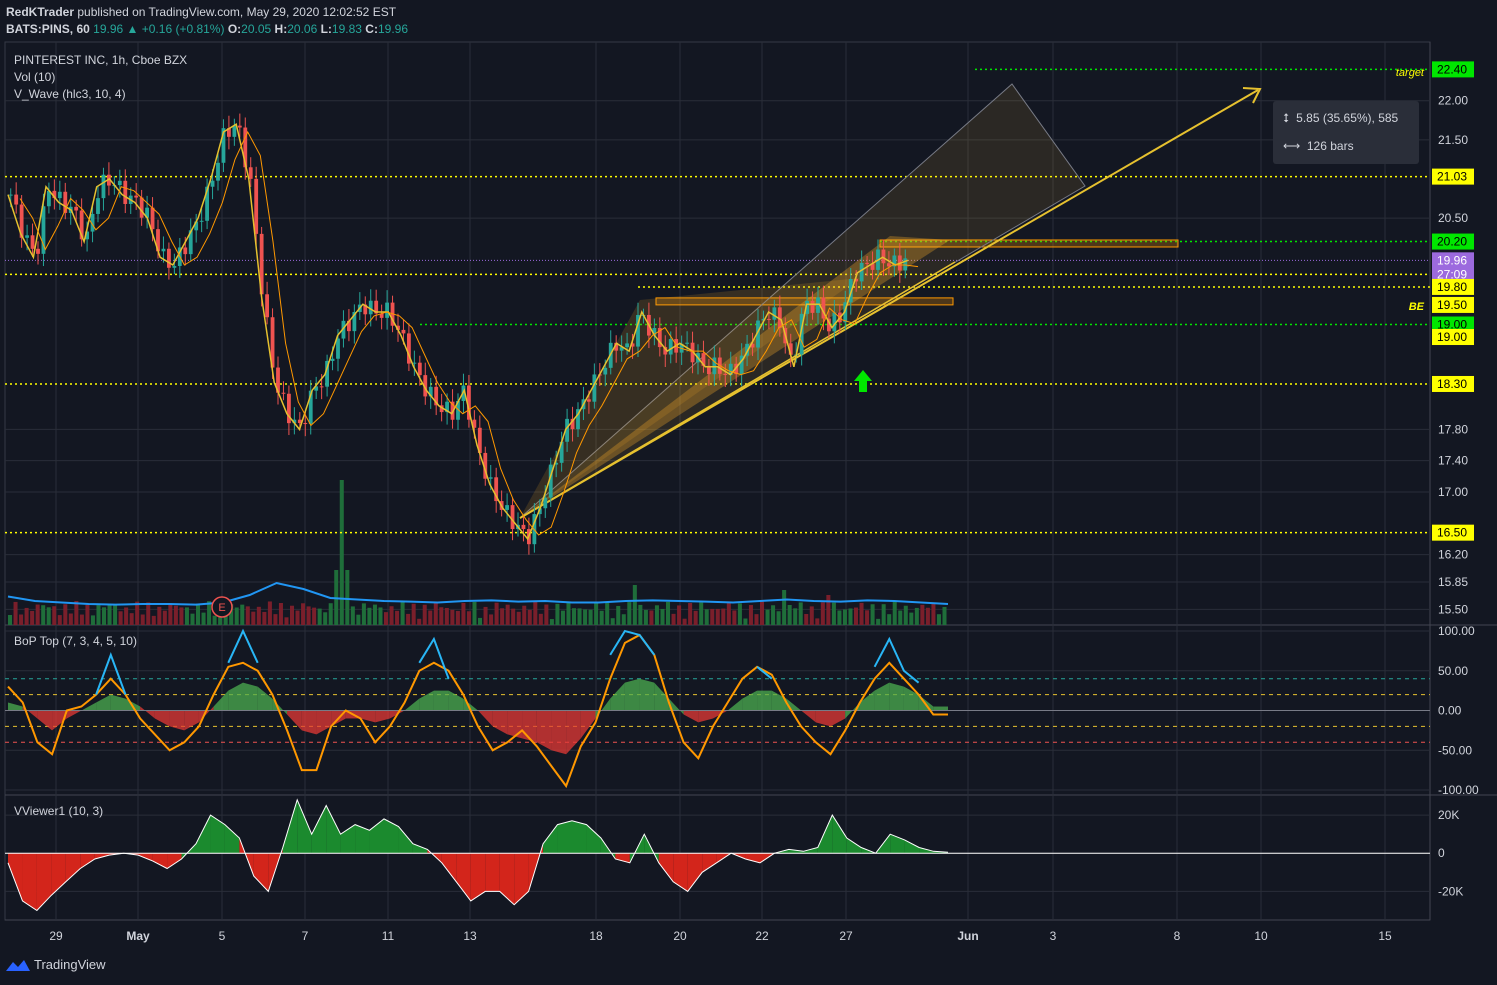  I want to click on x-tick-label: 8, so click(1177, 936).